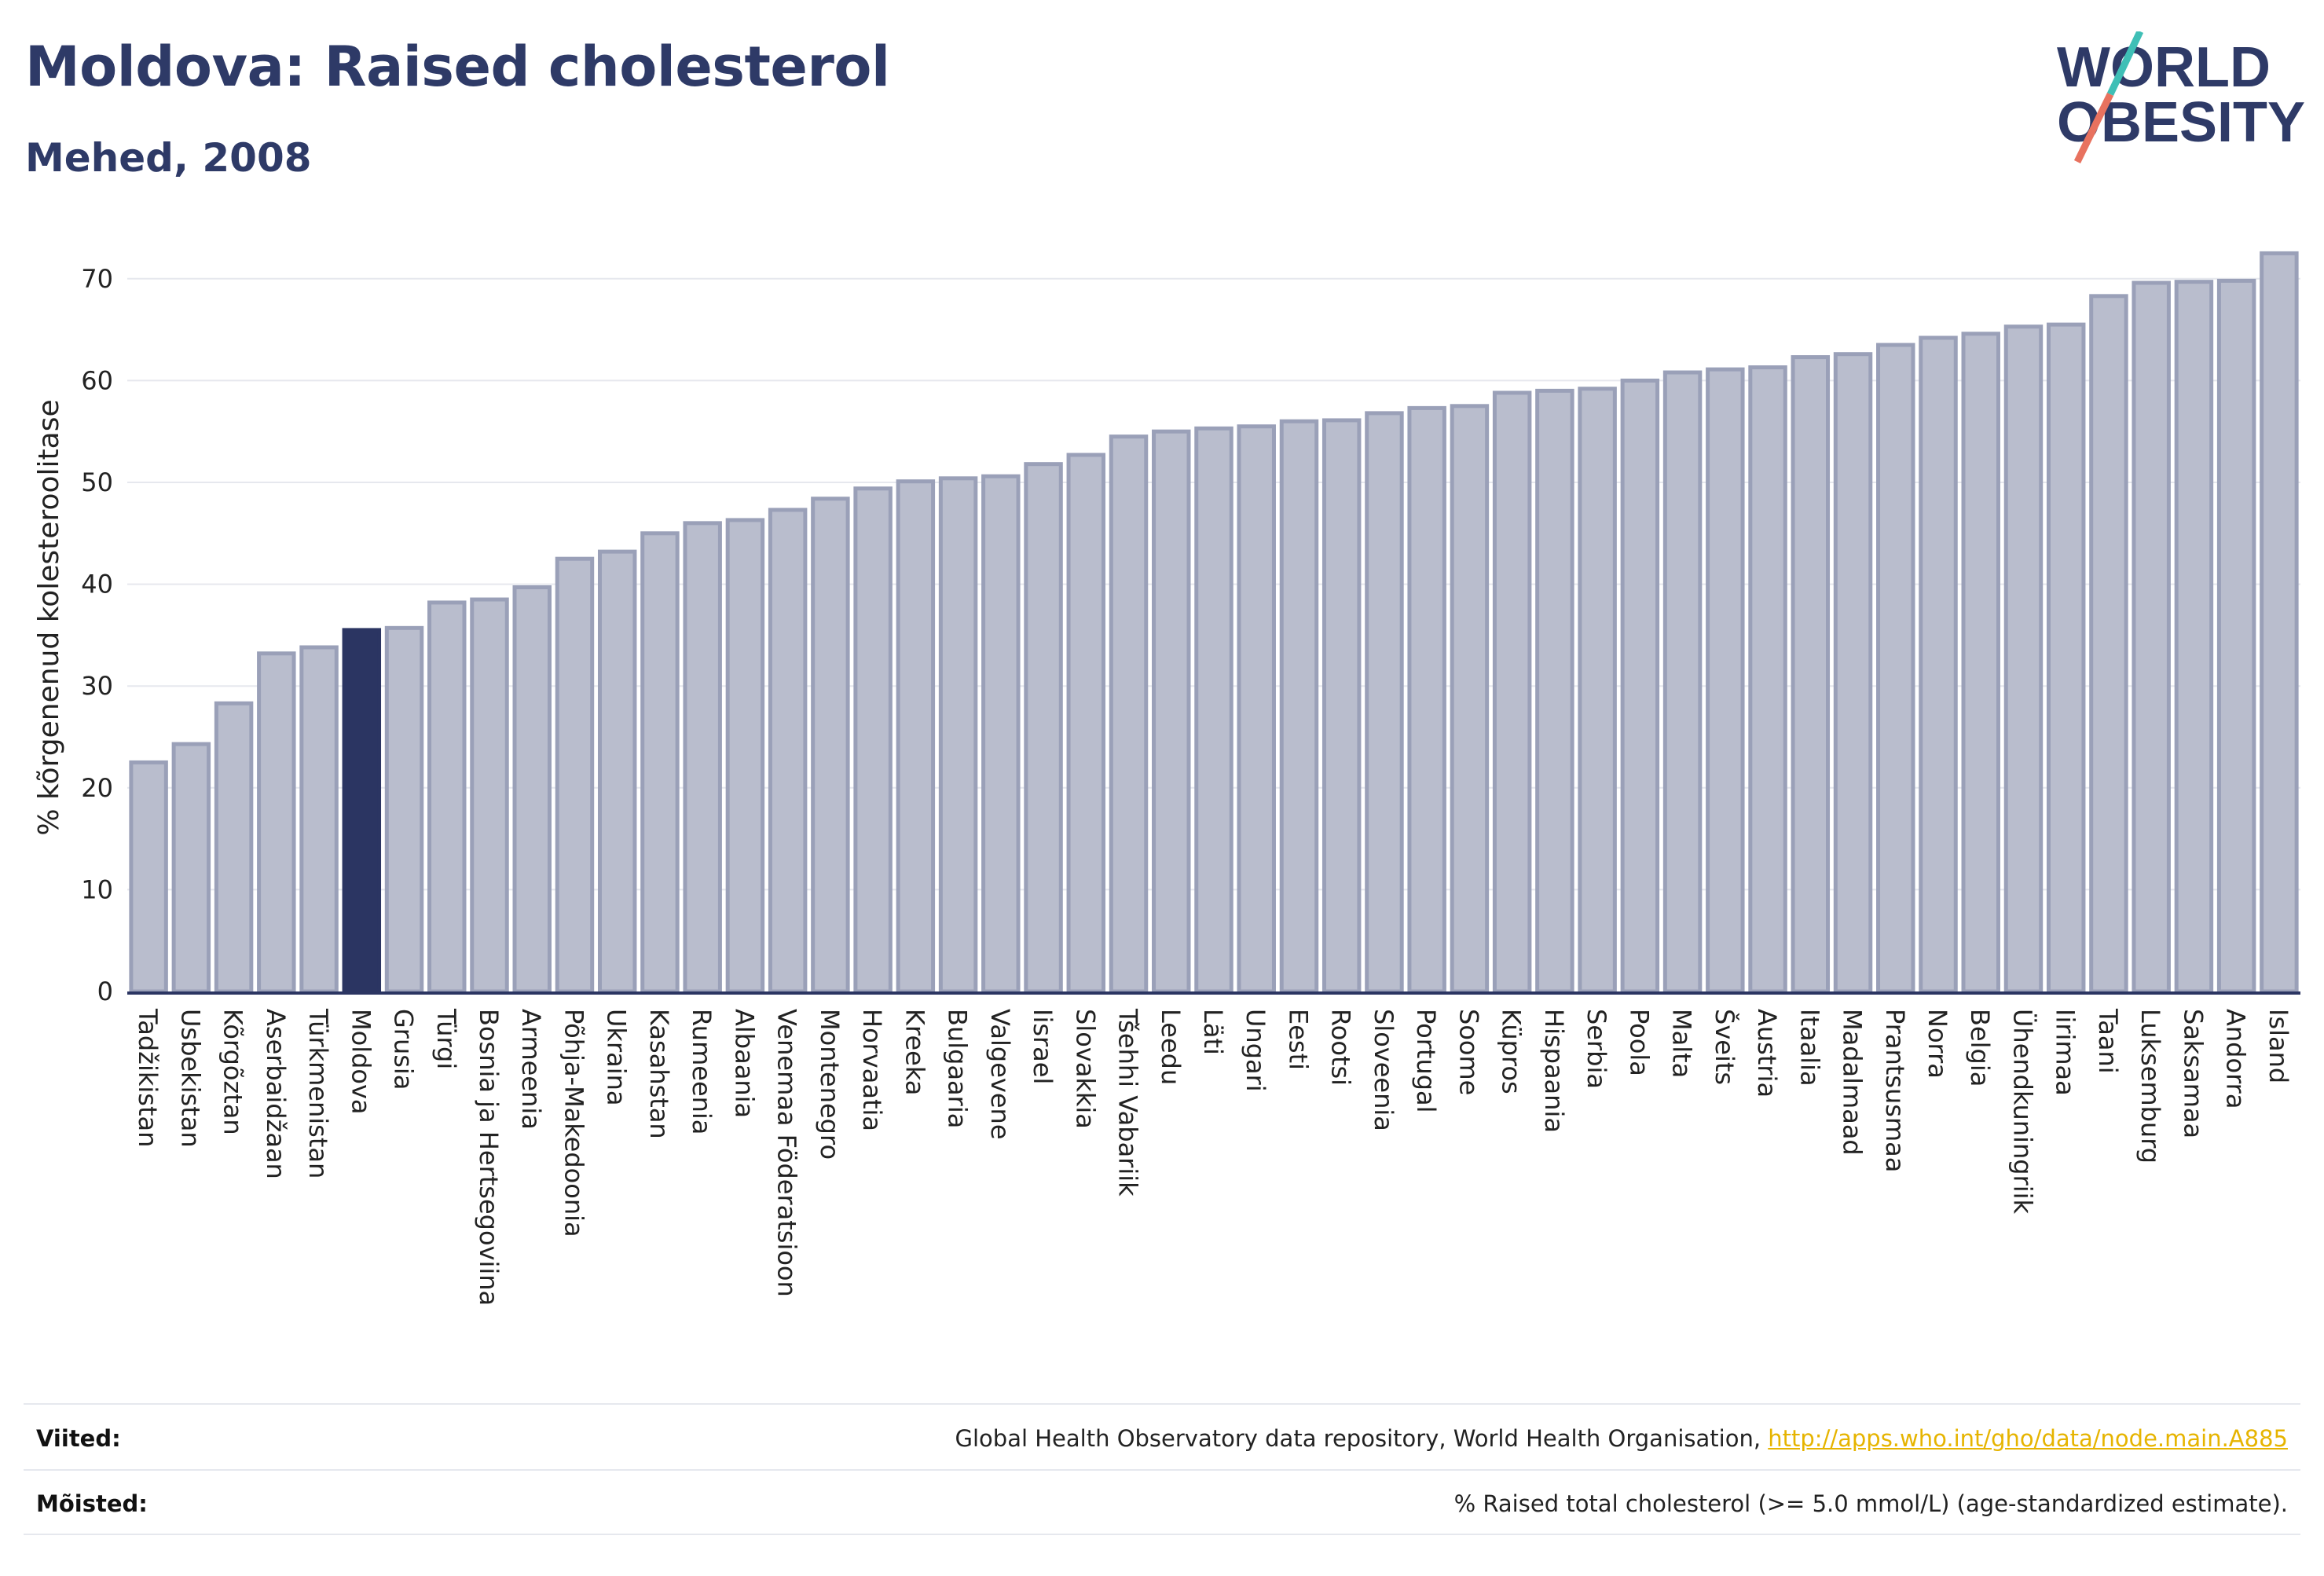 The height and width of the screenshot is (1576, 2324). What do you see at coordinates (531, 1069) in the screenshot?
I see `x-tick-label: Armeenia` at bounding box center [531, 1069].